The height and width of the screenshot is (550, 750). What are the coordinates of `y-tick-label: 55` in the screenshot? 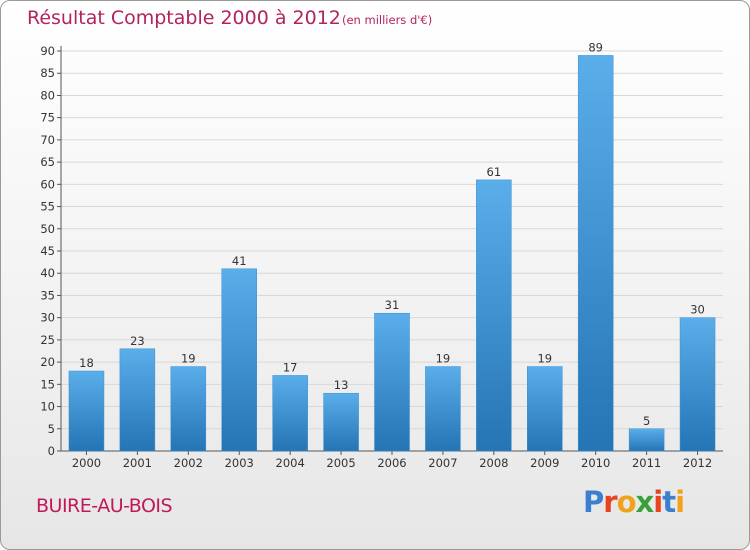 It's located at (47, 207).